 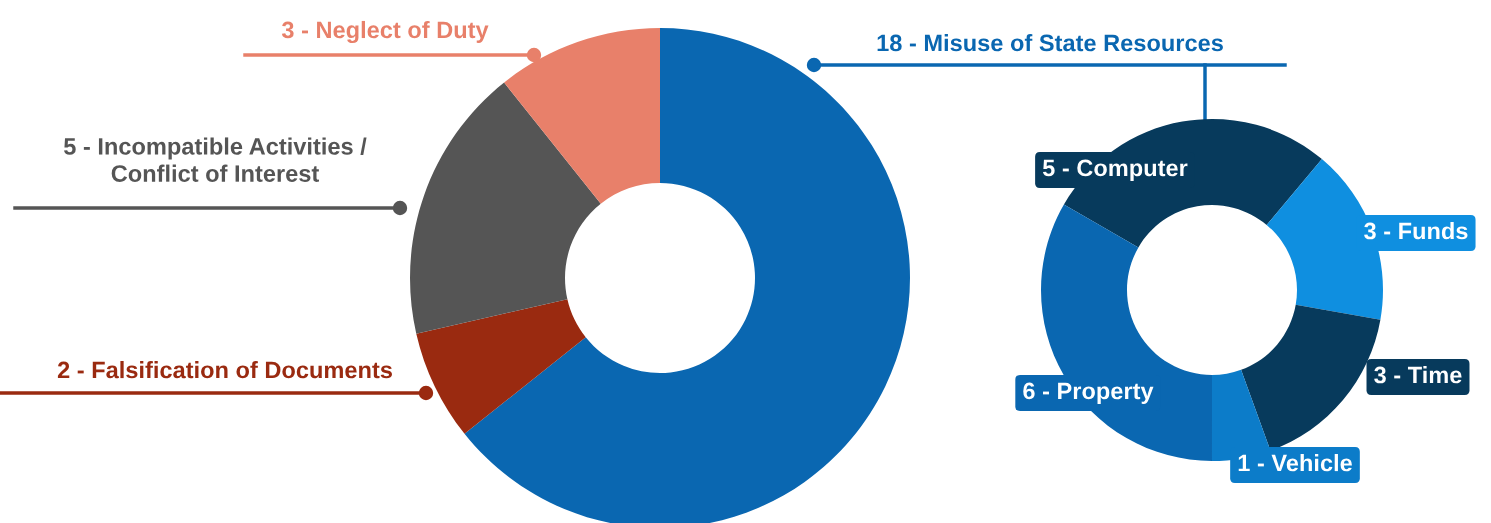 I want to click on slice-label: 3 - Time, so click(x=1418, y=374).